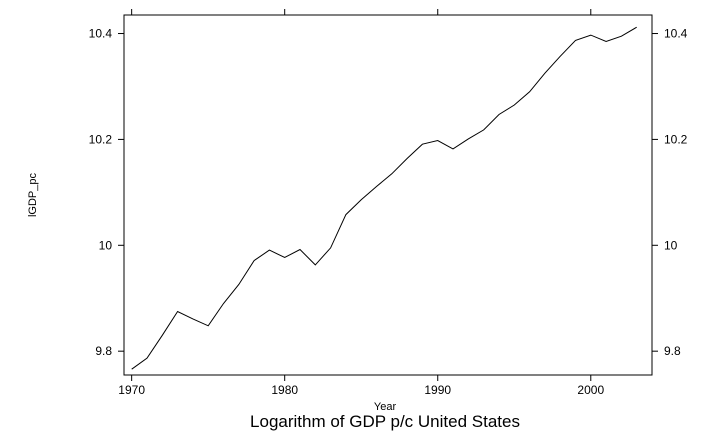  What do you see at coordinates (284, 390) in the screenshot?
I see `x-tick-label: 1980` at bounding box center [284, 390].